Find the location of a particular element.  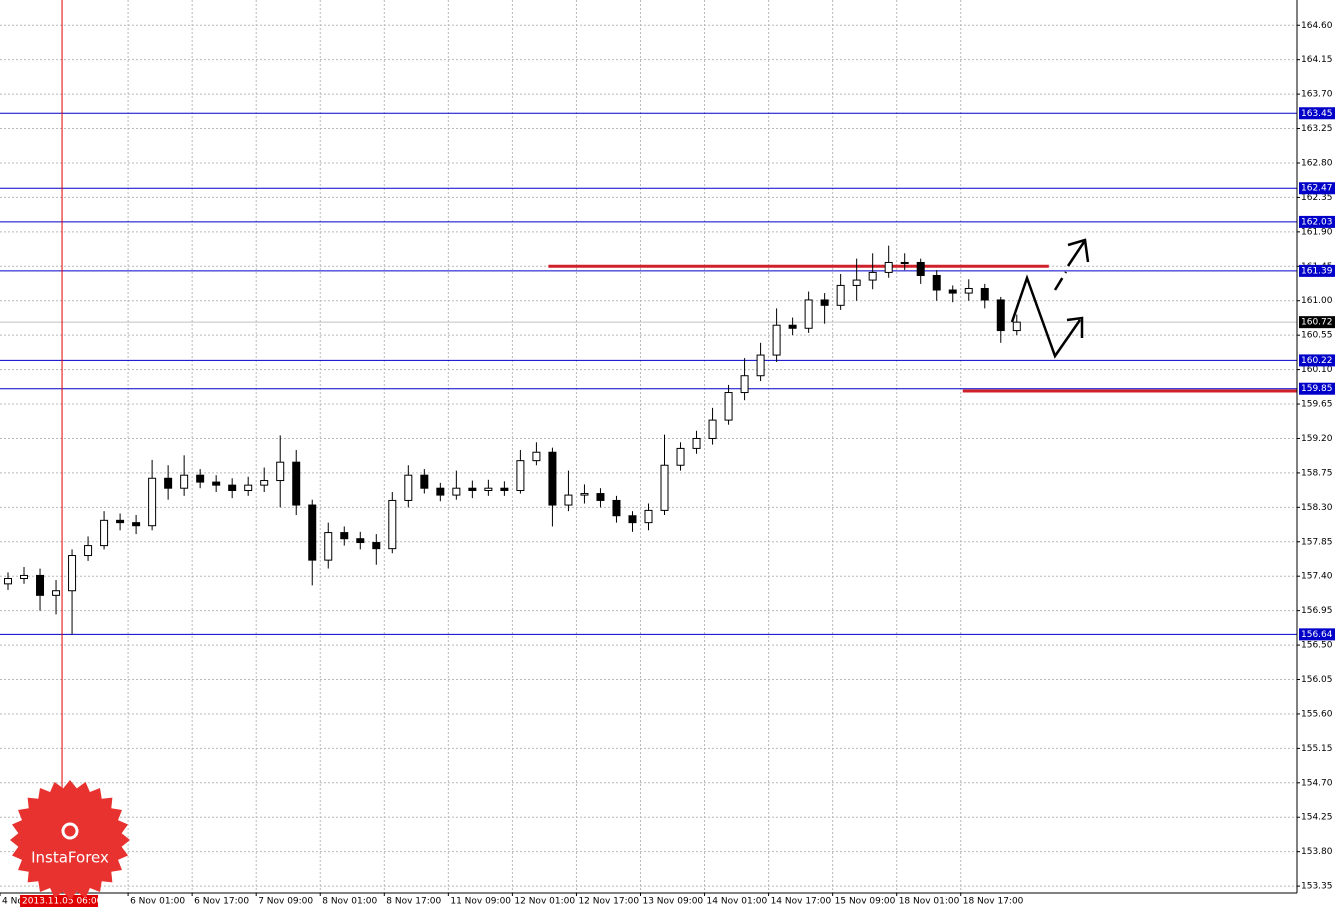

y-tick-label: 161.90 is located at coordinates (1317, 232).